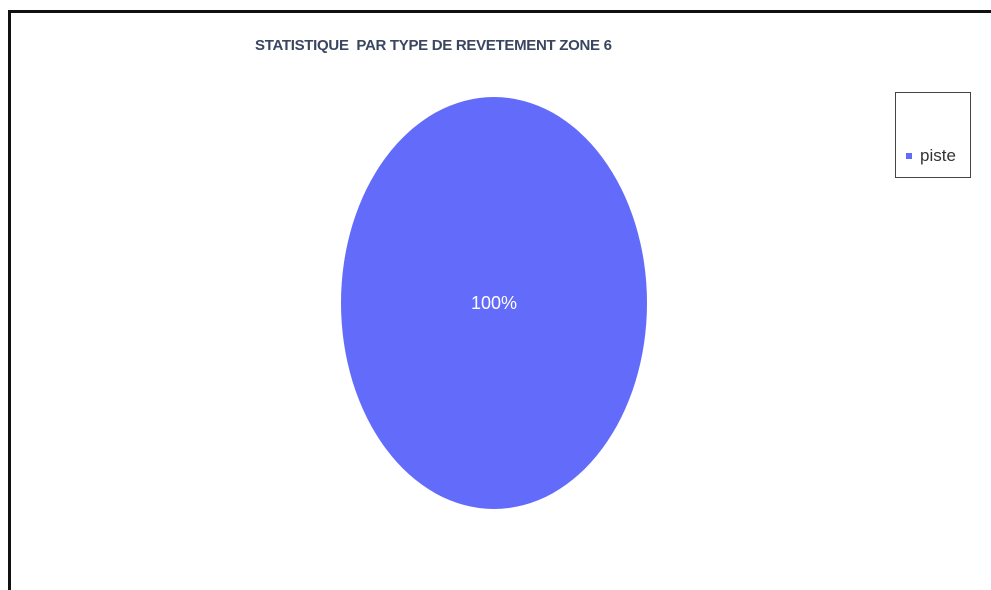 Image resolution: width=991 pixels, height=590 pixels. What do you see at coordinates (933, 135) in the screenshot?
I see `legend: piste` at bounding box center [933, 135].